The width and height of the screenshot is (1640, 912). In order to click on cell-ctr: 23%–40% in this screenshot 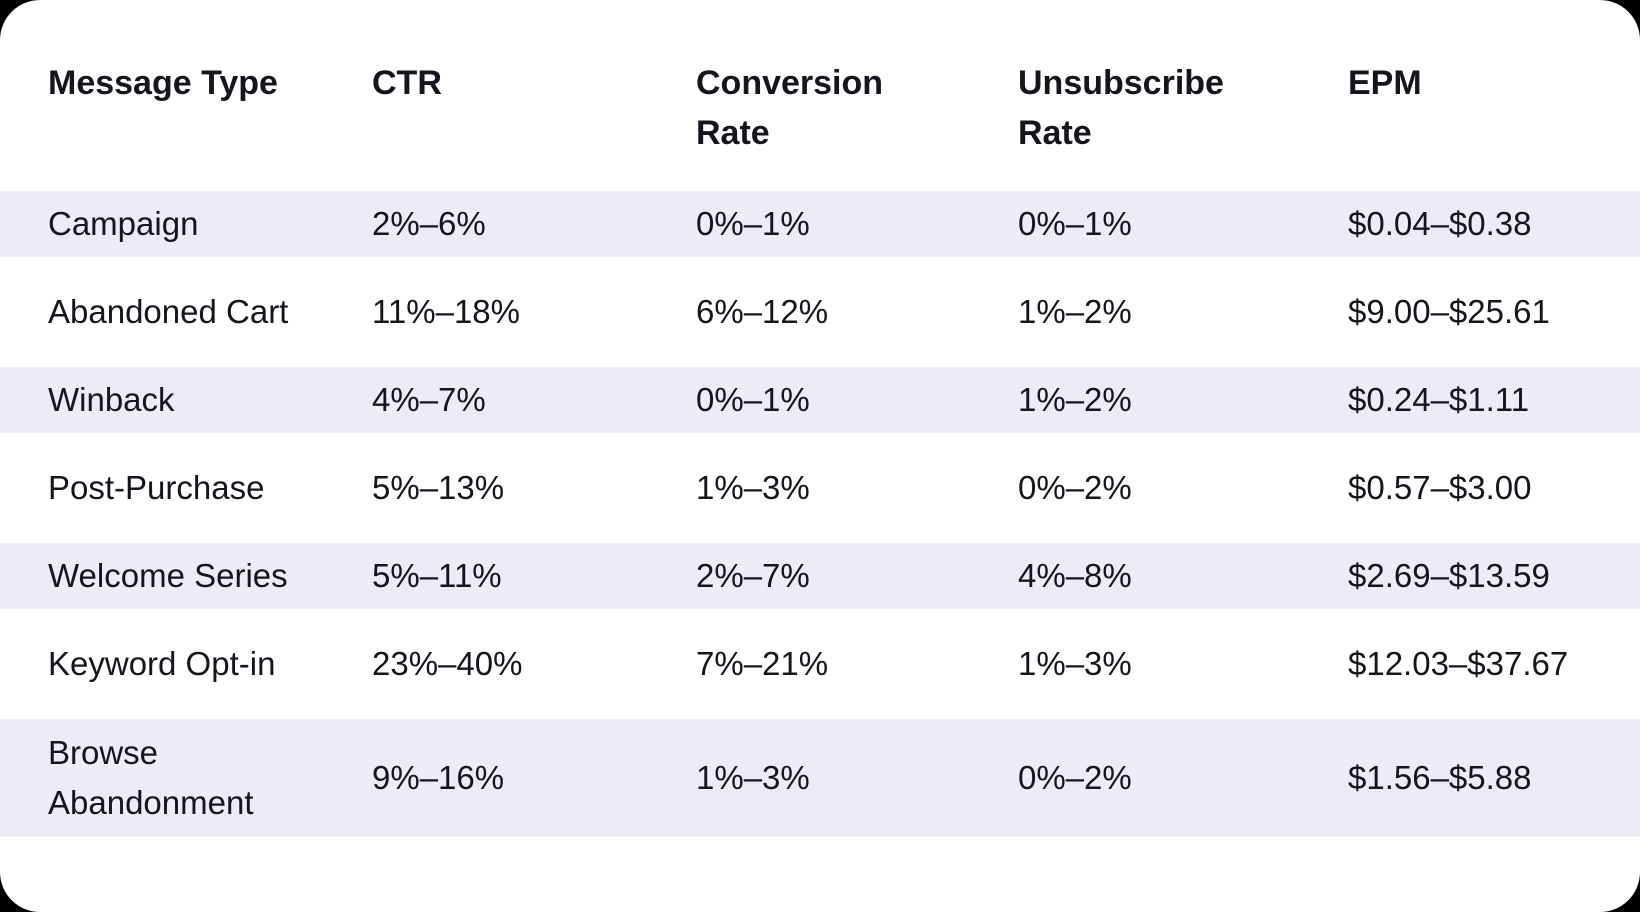, I will do `click(447, 663)`.